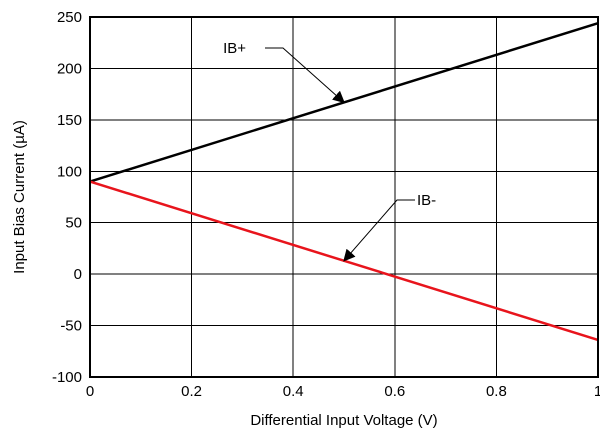 The height and width of the screenshot is (429, 600). What do you see at coordinates (496, 391) in the screenshot?
I see `x-tick-label: 0.8` at bounding box center [496, 391].